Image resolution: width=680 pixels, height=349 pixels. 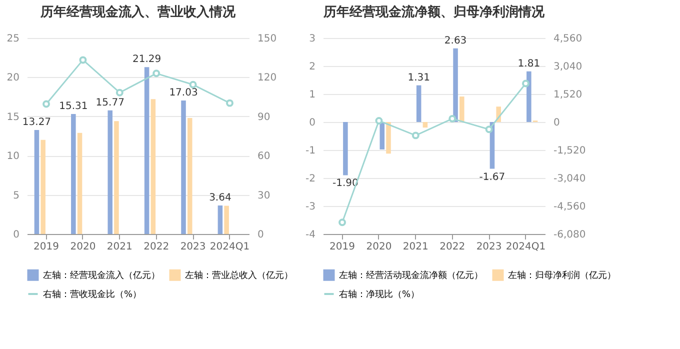 What do you see at coordinates (568, 39) in the screenshot?
I see `y2-tick-label: 4,560` at bounding box center [568, 39].